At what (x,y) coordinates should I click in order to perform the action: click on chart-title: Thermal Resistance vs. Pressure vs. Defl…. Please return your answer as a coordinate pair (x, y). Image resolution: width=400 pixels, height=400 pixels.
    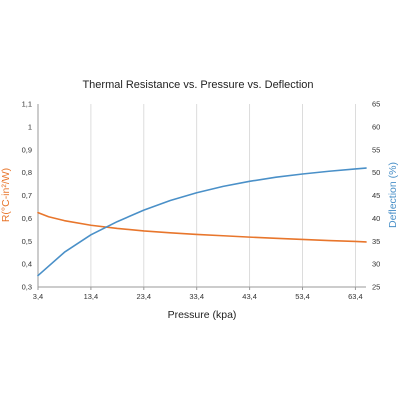
    Looking at the image, I should click on (197, 85).